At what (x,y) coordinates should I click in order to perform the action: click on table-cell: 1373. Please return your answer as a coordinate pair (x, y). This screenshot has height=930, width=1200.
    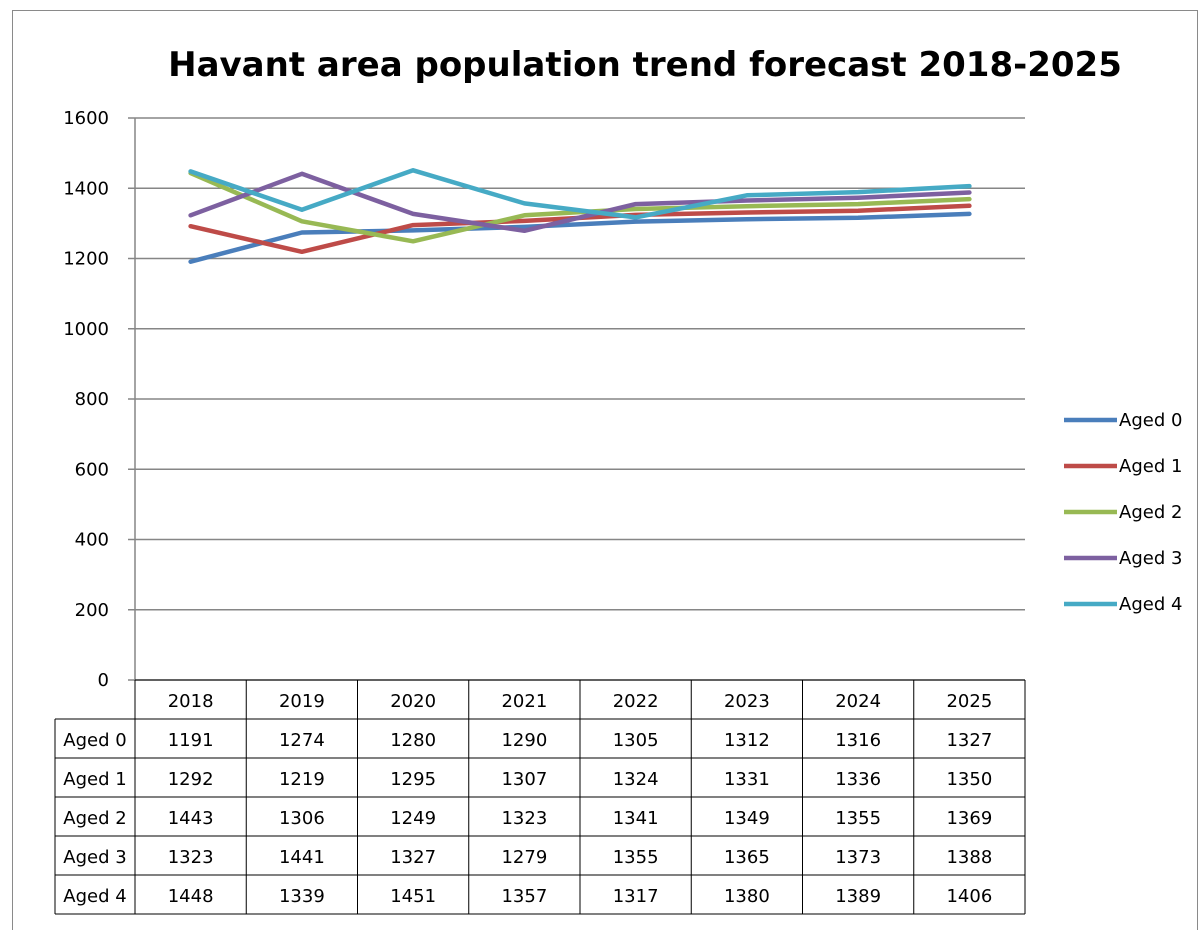
    Looking at the image, I should click on (858, 857).